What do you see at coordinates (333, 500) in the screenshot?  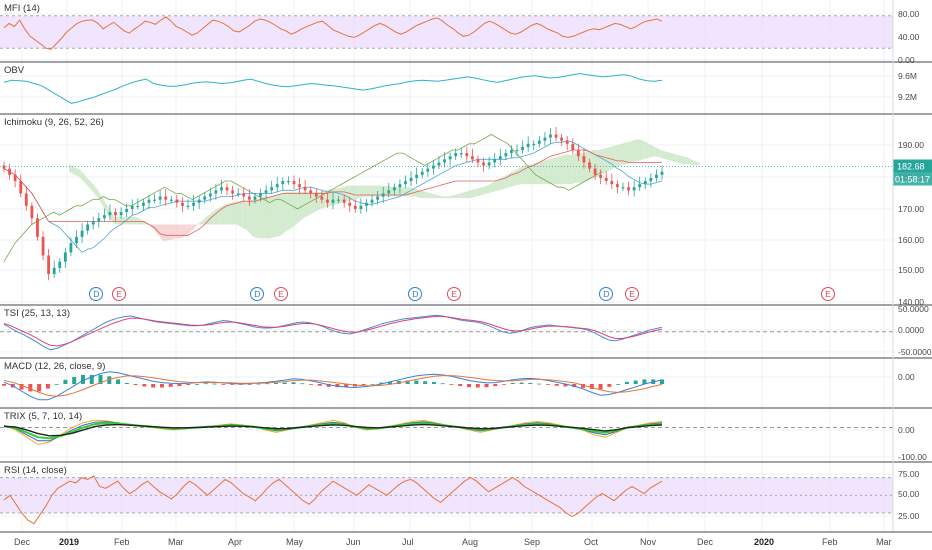 I see `series-line-rsi` at bounding box center [333, 500].